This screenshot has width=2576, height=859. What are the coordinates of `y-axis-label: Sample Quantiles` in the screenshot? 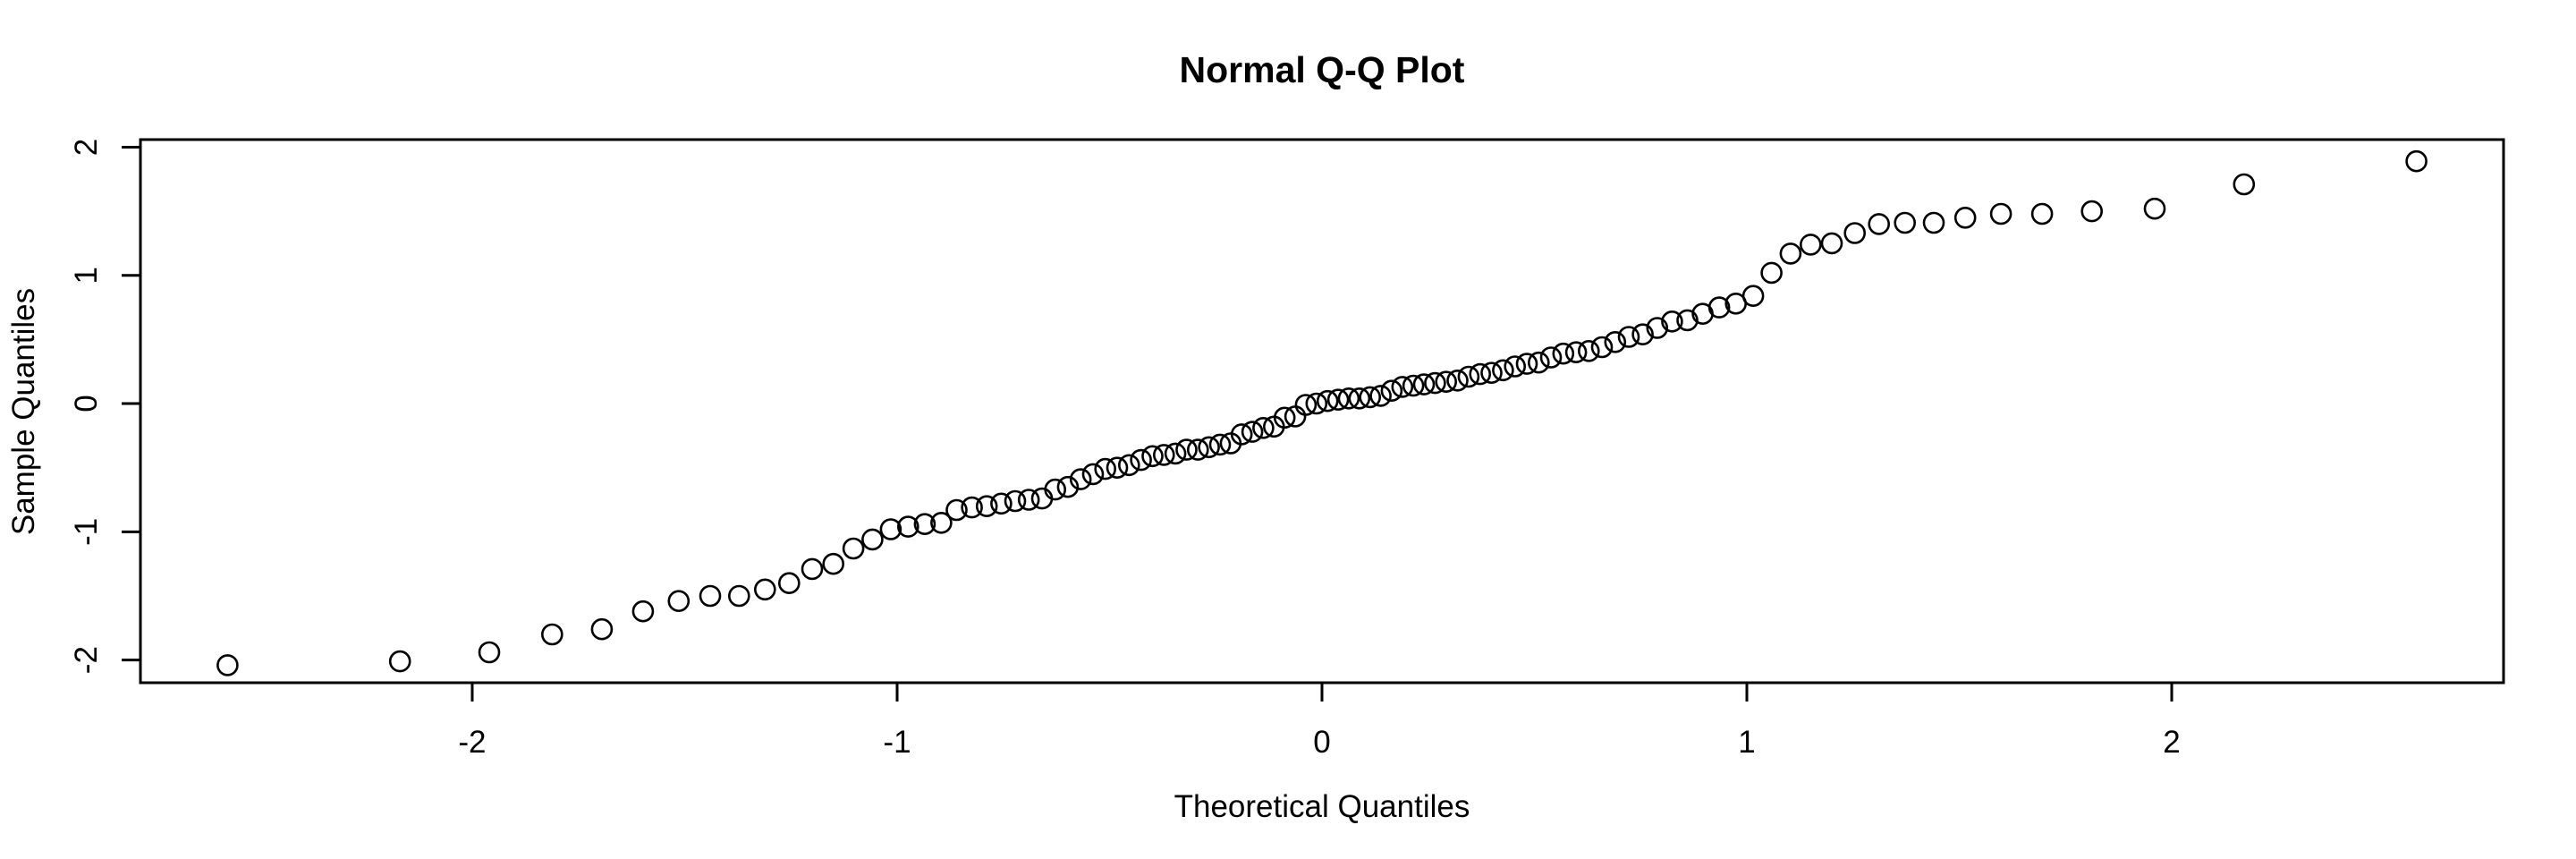 It's located at (23, 411).